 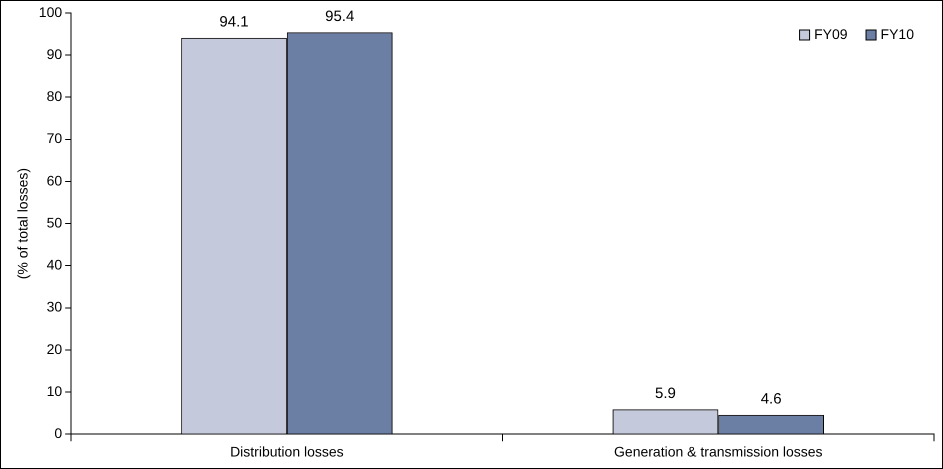 What do you see at coordinates (339, 17) in the screenshot?
I see `data-label: 95.4` at bounding box center [339, 17].